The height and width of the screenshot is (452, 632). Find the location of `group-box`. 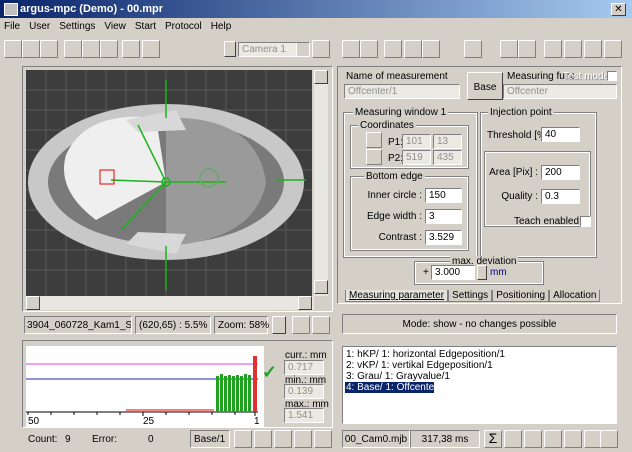

group-box is located at coordinates (537, 189).